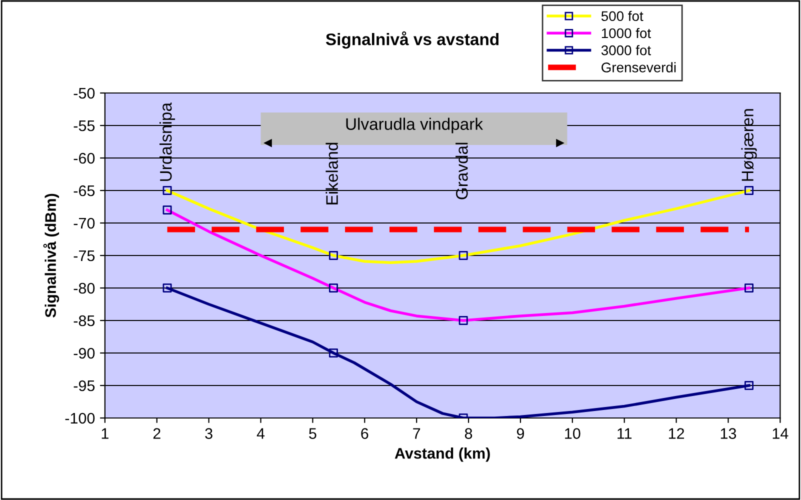 The height and width of the screenshot is (500, 801). Describe the element at coordinates (749, 145) in the screenshot. I see `annotation: Høgjæren` at that location.